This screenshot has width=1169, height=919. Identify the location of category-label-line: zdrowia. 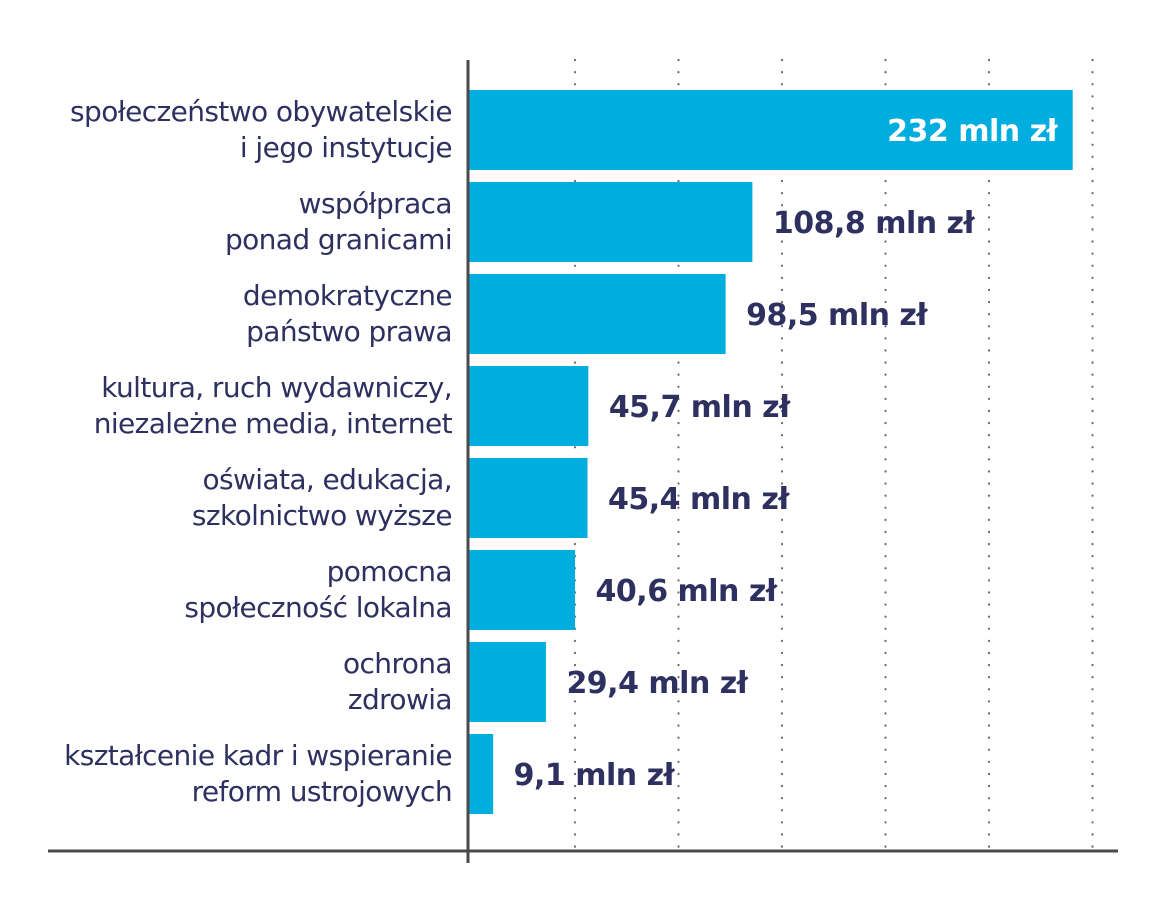
(400, 699).